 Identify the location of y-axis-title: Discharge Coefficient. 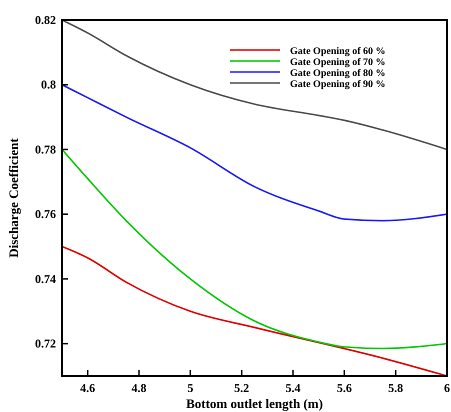
(13, 198).